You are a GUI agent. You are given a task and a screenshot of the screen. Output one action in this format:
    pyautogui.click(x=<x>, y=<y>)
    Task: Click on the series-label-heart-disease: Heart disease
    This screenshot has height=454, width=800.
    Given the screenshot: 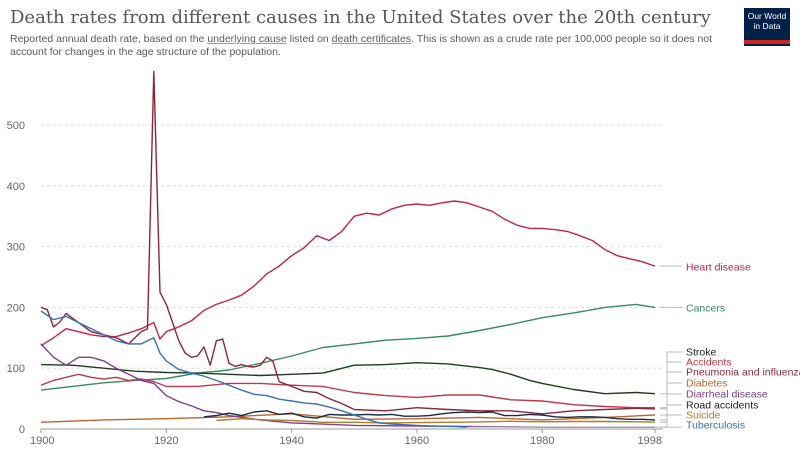 What is the action you would take?
    pyautogui.click(x=718, y=268)
    